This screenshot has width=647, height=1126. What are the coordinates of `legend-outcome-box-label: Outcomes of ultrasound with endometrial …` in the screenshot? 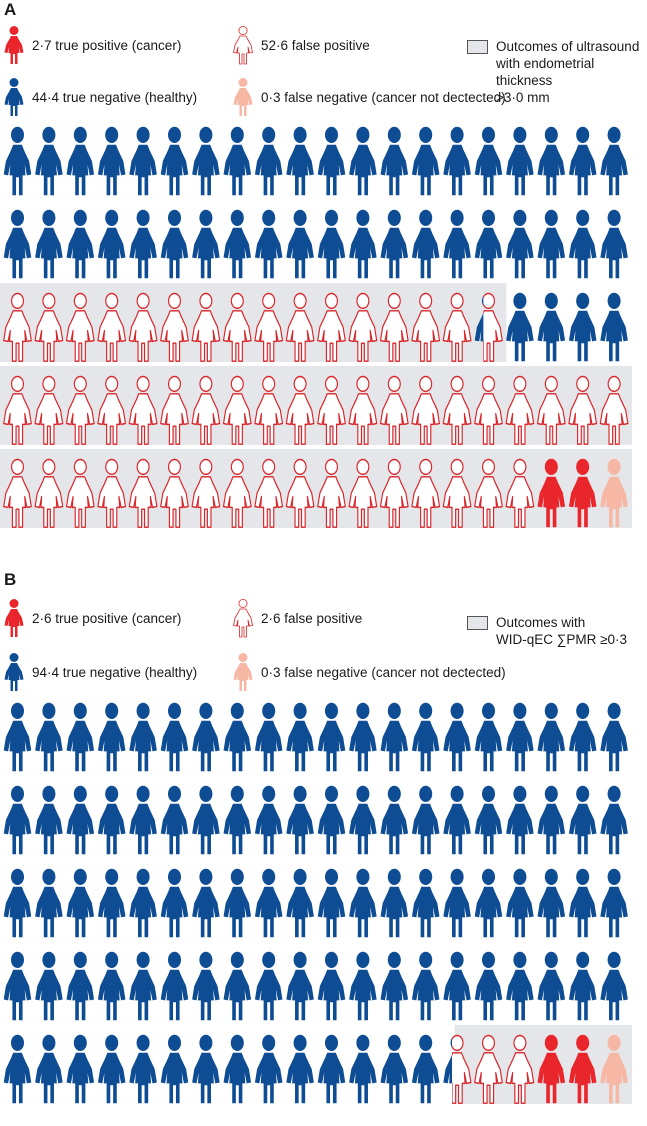 It's located at (568, 72).